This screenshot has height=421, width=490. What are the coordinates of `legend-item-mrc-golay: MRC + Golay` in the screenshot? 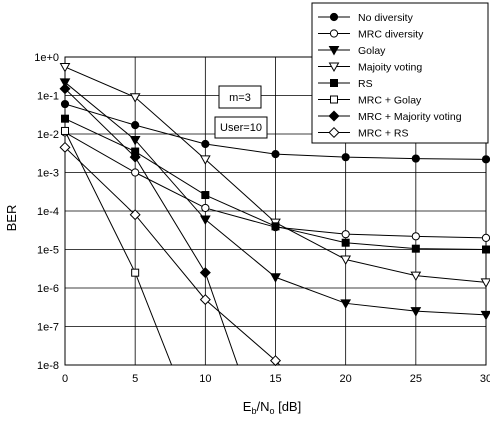 It's located at (370, 101).